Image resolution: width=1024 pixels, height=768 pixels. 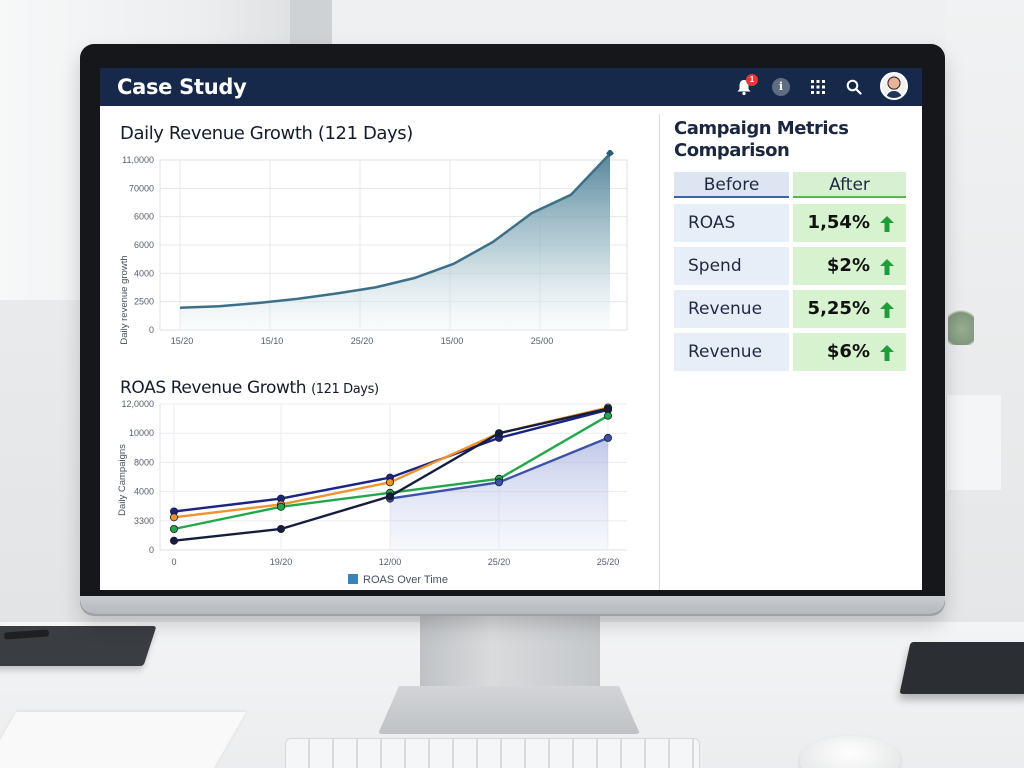 I want to click on monitor-chin, so click(x=512, y=605).